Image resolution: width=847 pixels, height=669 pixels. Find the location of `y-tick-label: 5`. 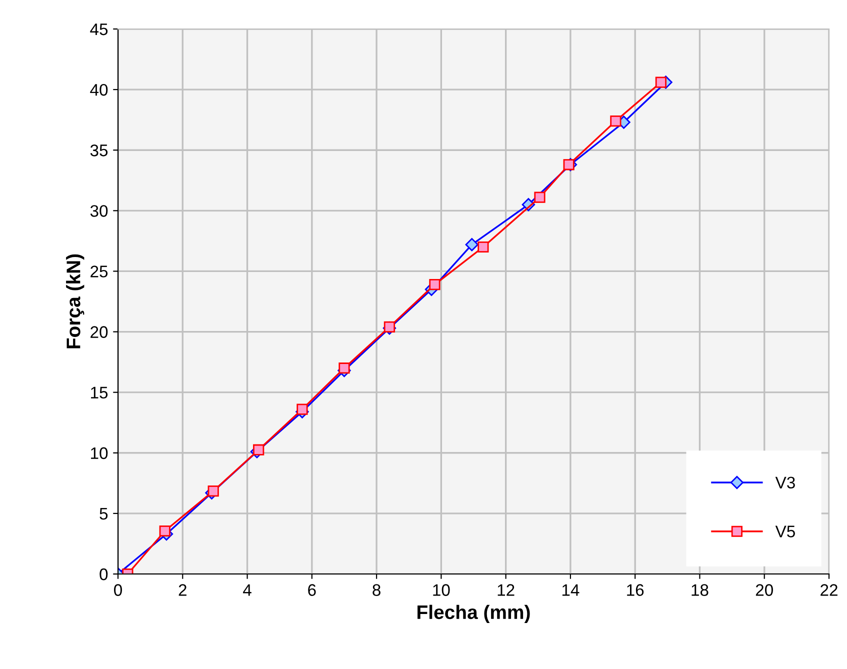

y-tick-label: 5 is located at coordinates (104, 514).